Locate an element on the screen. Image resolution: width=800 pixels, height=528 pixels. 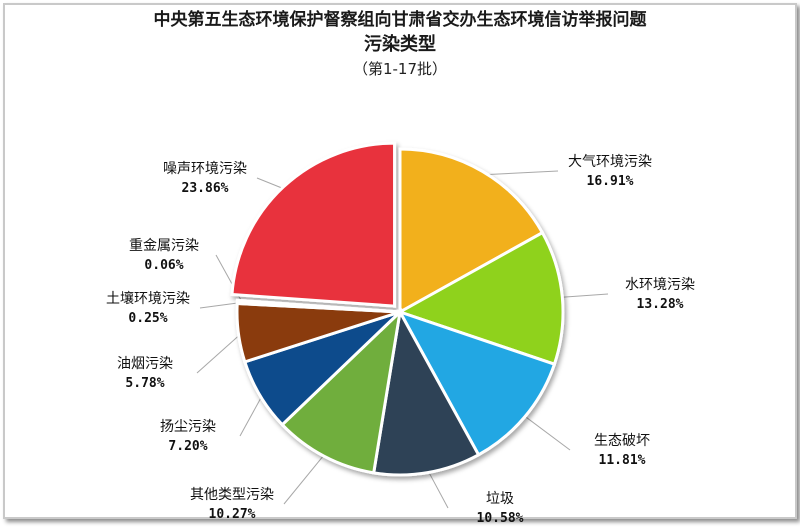
slice-label-2: 水环境污染 13.28% is located at coordinates (660, 295).